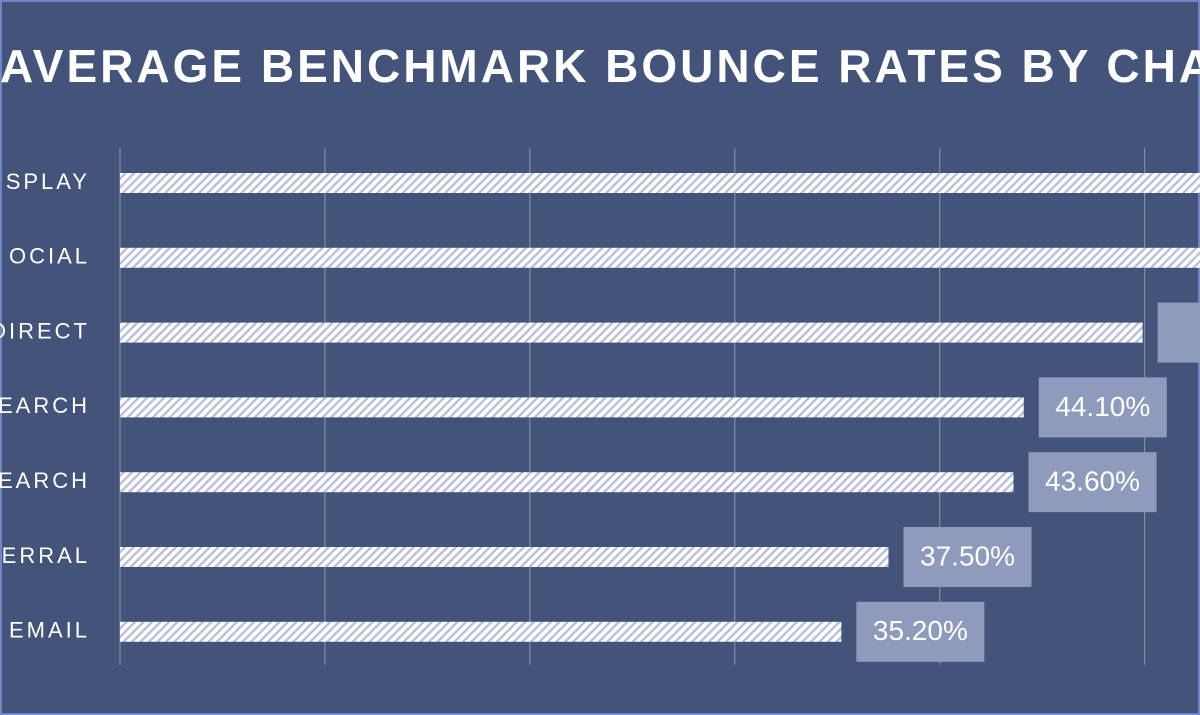 This screenshot has width=1200, height=715. I want to click on chart-title: AVERAGE BENCHMARK BOUNCE RATES BY CHANNE, so click(600, 66).